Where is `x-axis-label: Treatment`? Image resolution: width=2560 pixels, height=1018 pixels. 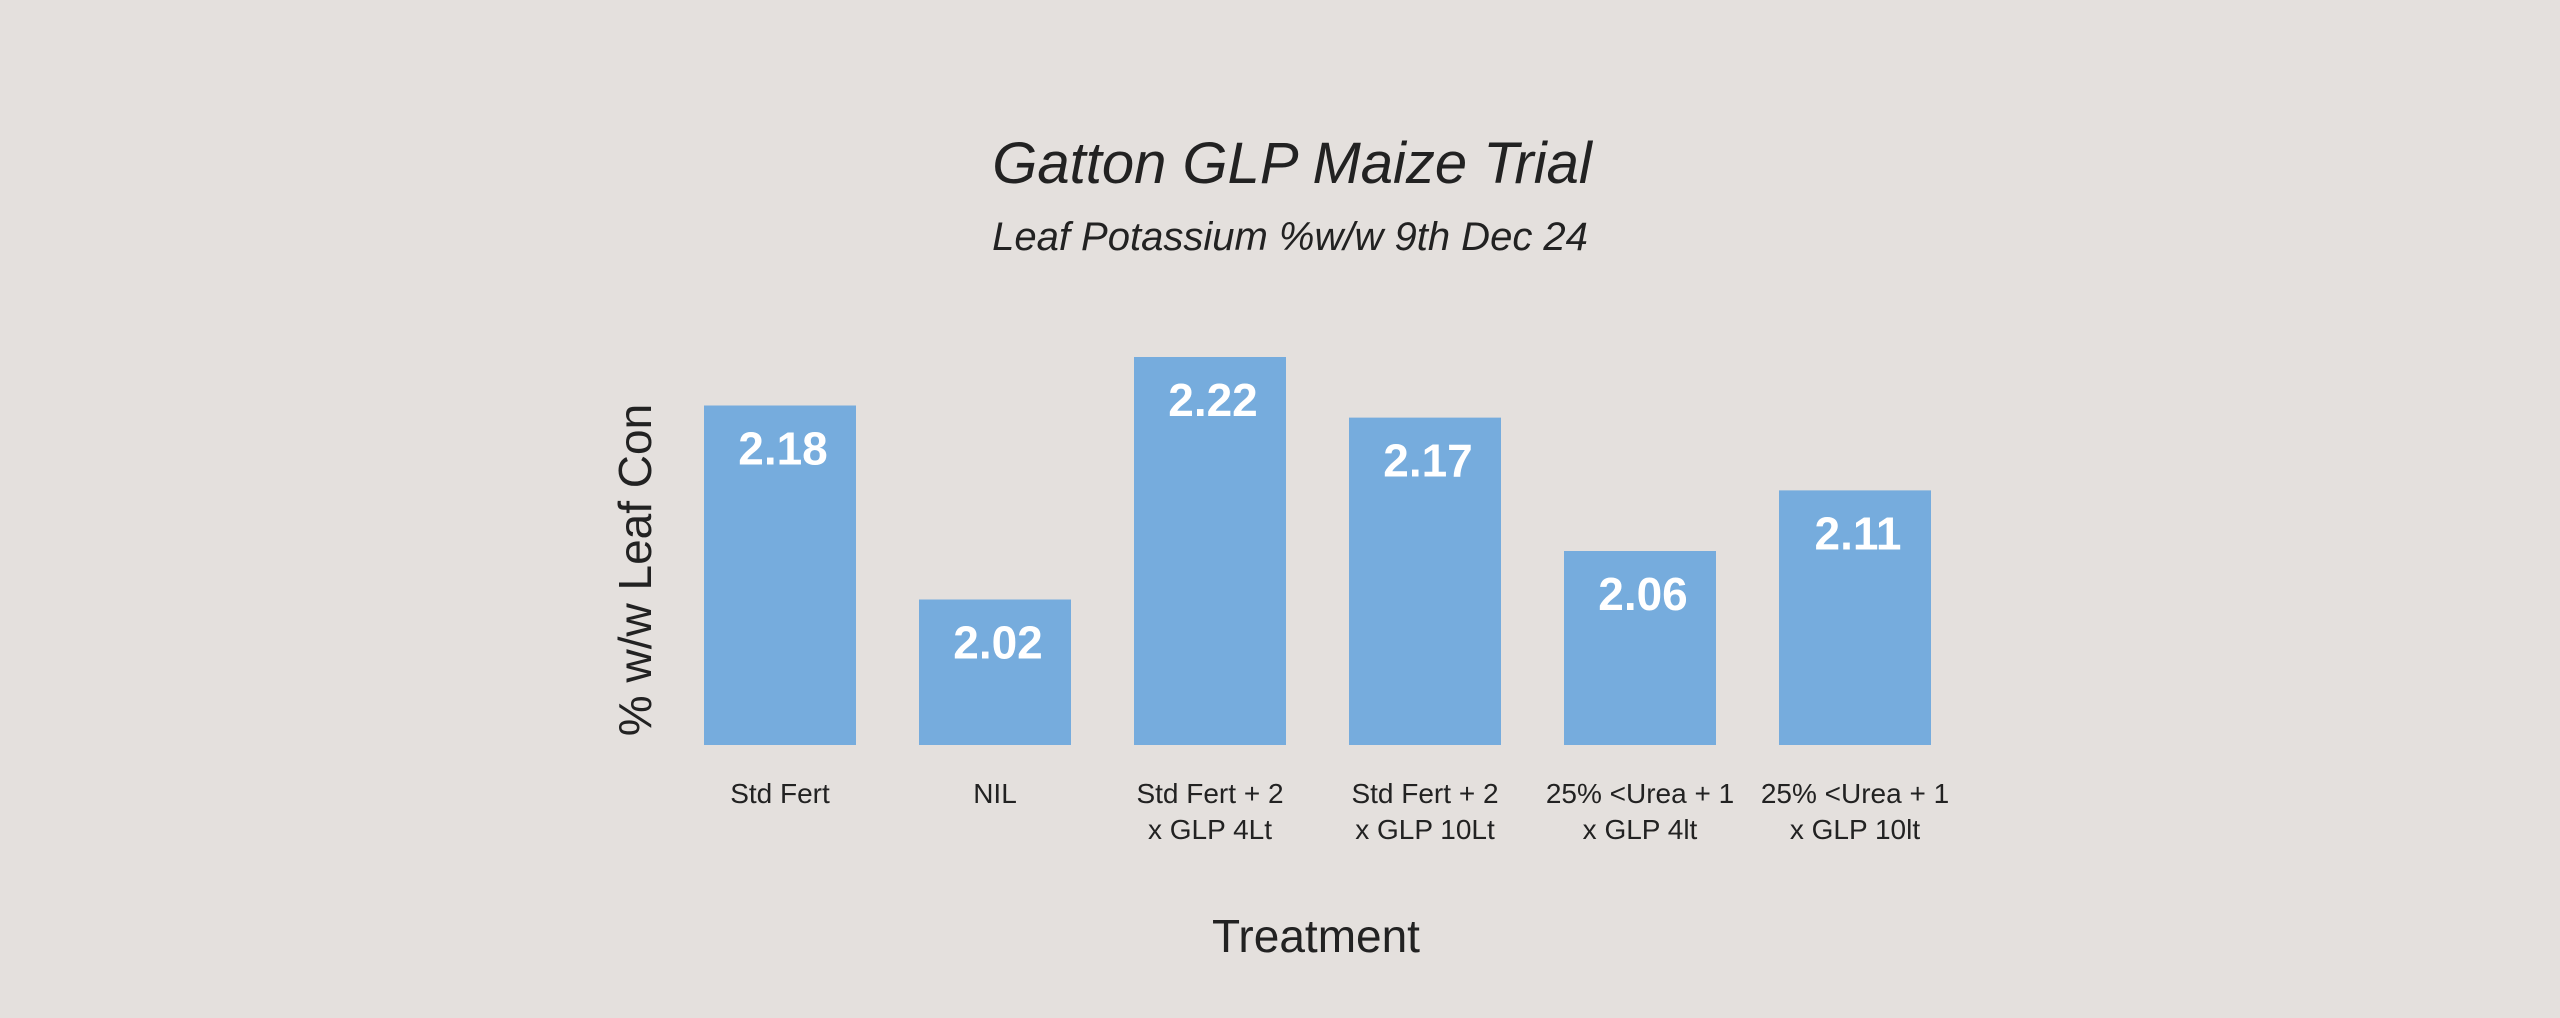
x-axis-label: Treatment is located at coordinates (1316, 936).